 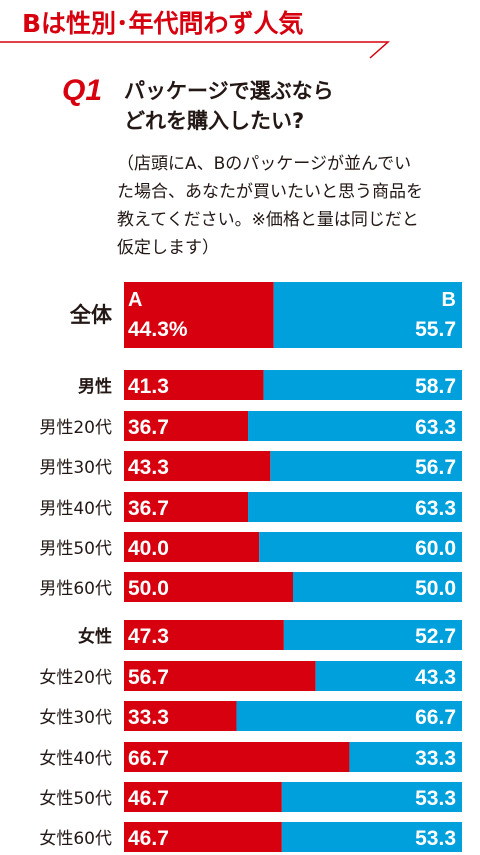 I want to click on question-title-line: どれを購入したい?, so click(x=214, y=121).